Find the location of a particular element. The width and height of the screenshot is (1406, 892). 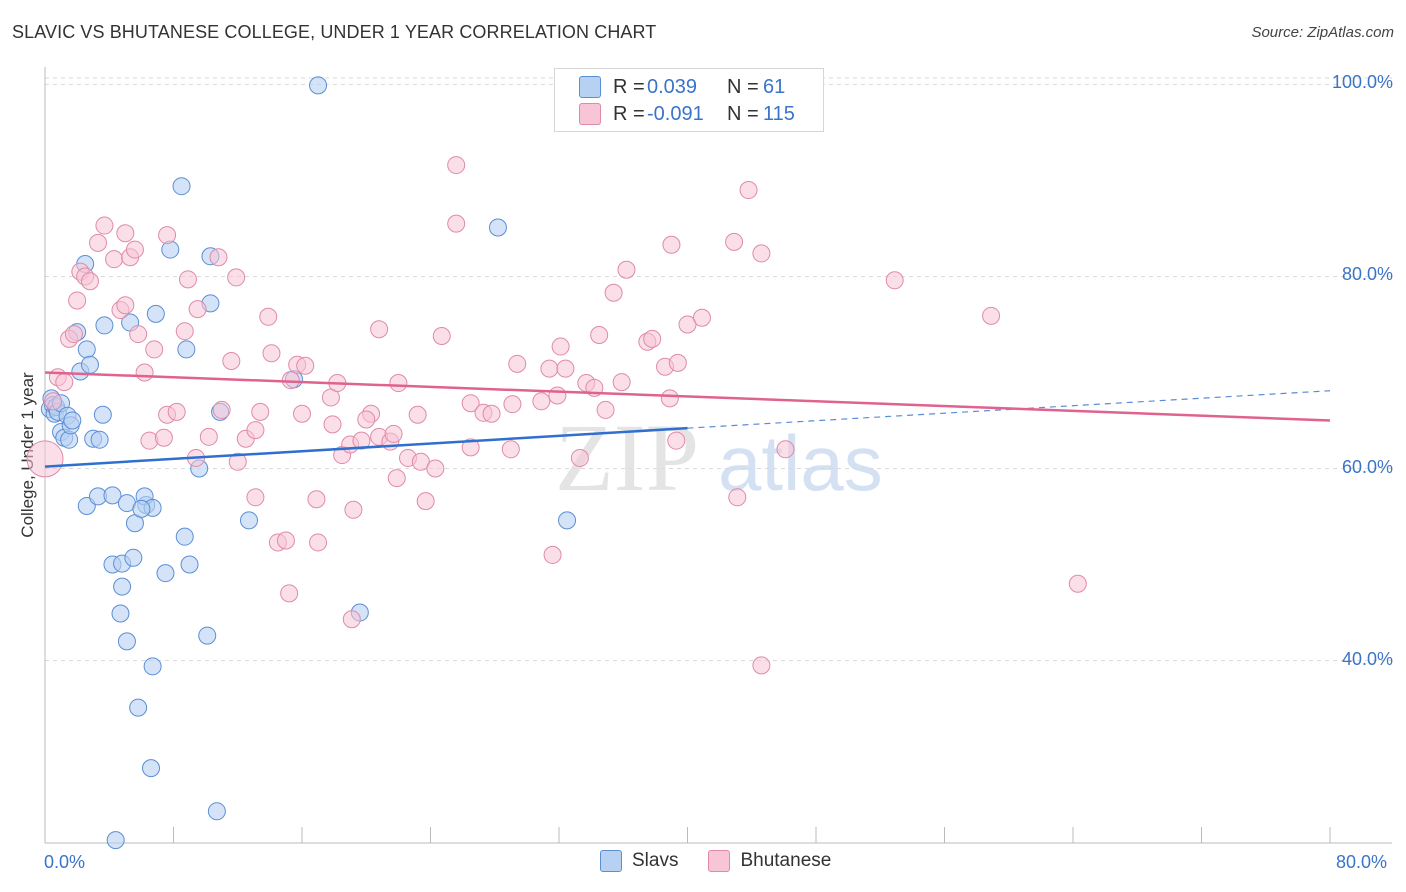

bhutanese-legend-swatch is located at coordinates (719, 861).